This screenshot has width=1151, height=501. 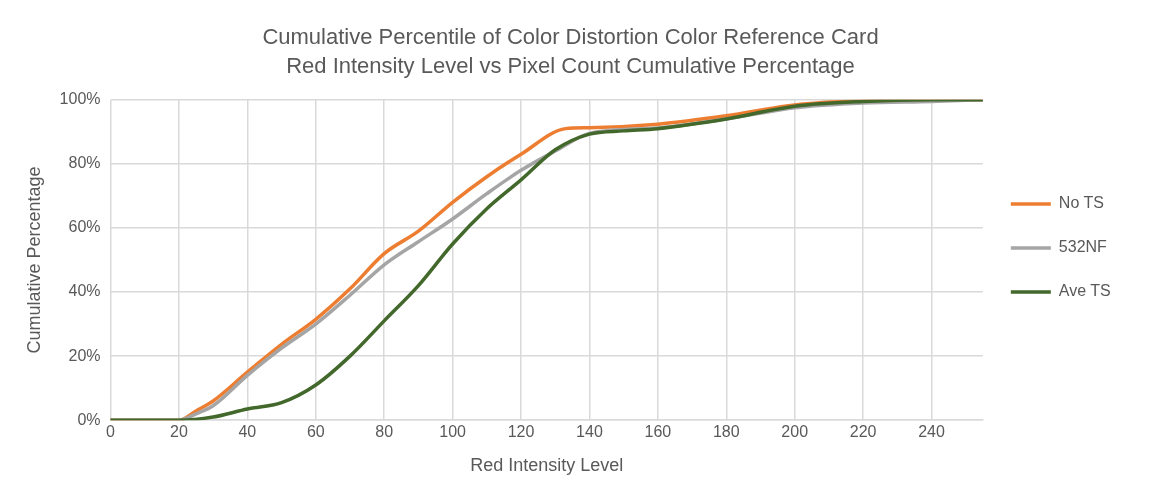 I want to click on x-tick-label: 100, so click(x=453, y=432).